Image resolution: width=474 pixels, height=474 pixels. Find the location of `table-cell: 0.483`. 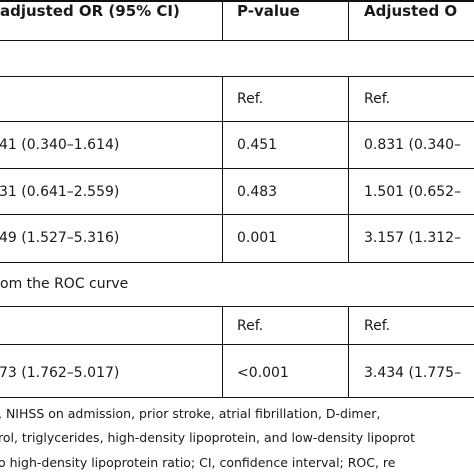

table-cell: 0.483 is located at coordinates (257, 192).